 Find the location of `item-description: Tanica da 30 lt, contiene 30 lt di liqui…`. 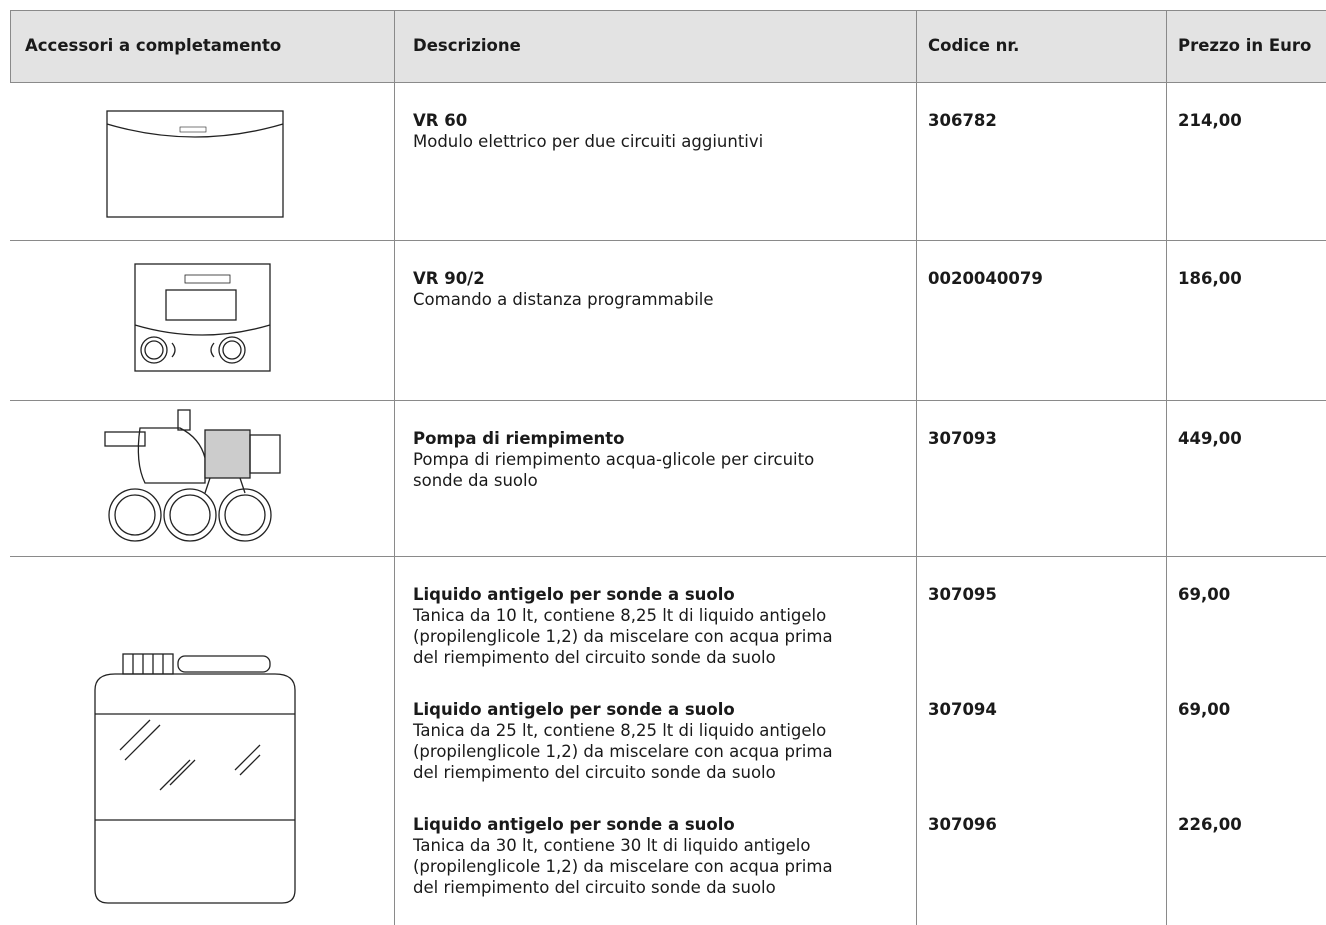

item-description: Tanica da 30 lt, contiene 30 lt di liqui… is located at coordinates (612, 845).